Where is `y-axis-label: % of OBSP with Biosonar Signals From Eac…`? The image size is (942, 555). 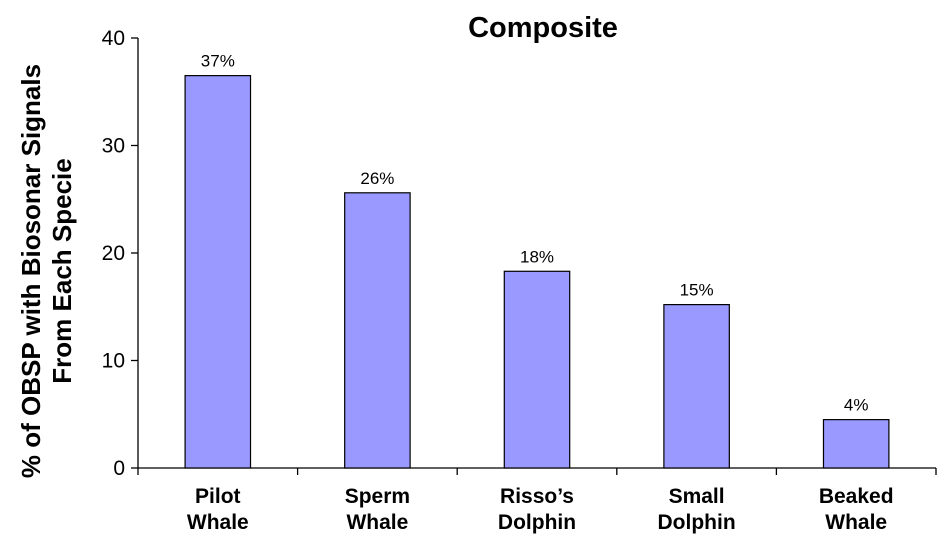
y-axis-label: % of OBSP with Biosonar Signals From Eac… is located at coordinates (46, 271).